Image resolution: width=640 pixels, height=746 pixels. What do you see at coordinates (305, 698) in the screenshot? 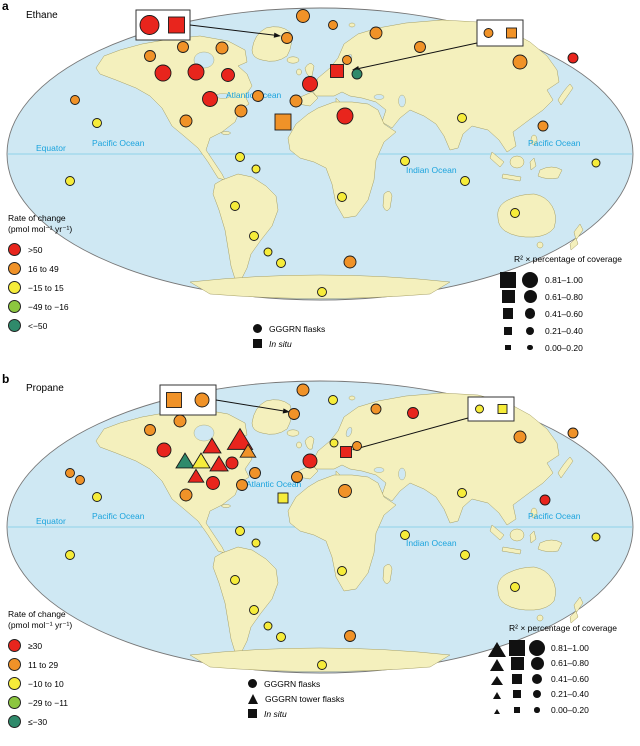
I see `type-legend-label: GGGRN tower flasks` at bounding box center [305, 698].